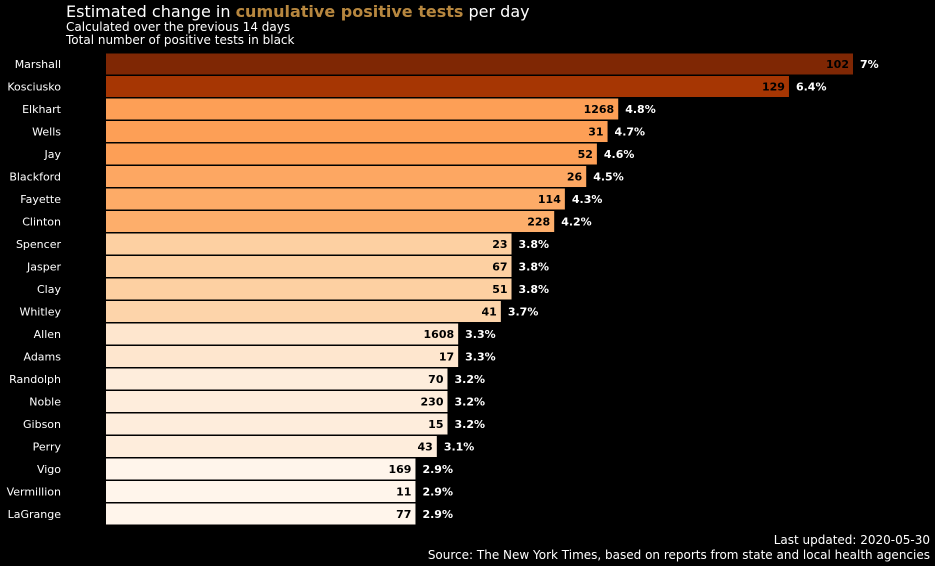  I want to click on category-label: Vigo, so click(49, 469).